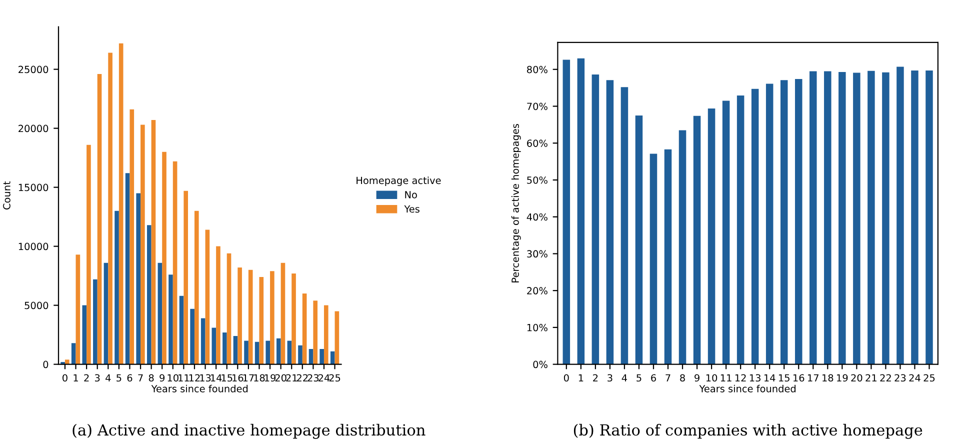 The height and width of the screenshot is (447, 975). What do you see at coordinates (45, 364) in the screenshot?
I see `y-tick-label: 0` at bounding box center [45, 364].